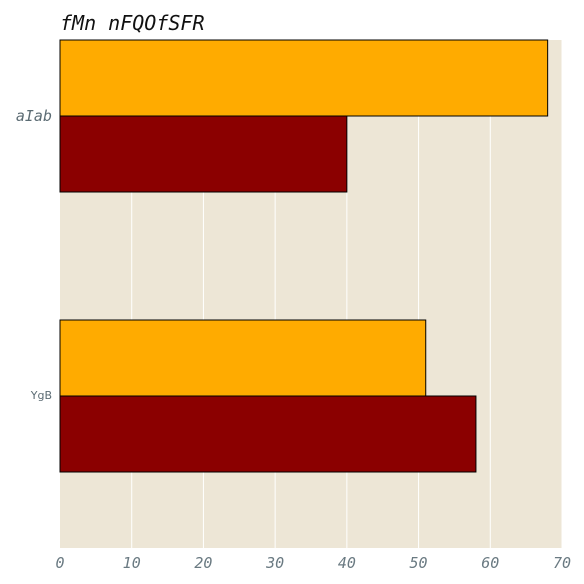  Describe the element at coordinates (34, 254) in the screenshot. I see `y-axis-categories: aIab YgB` at that location.